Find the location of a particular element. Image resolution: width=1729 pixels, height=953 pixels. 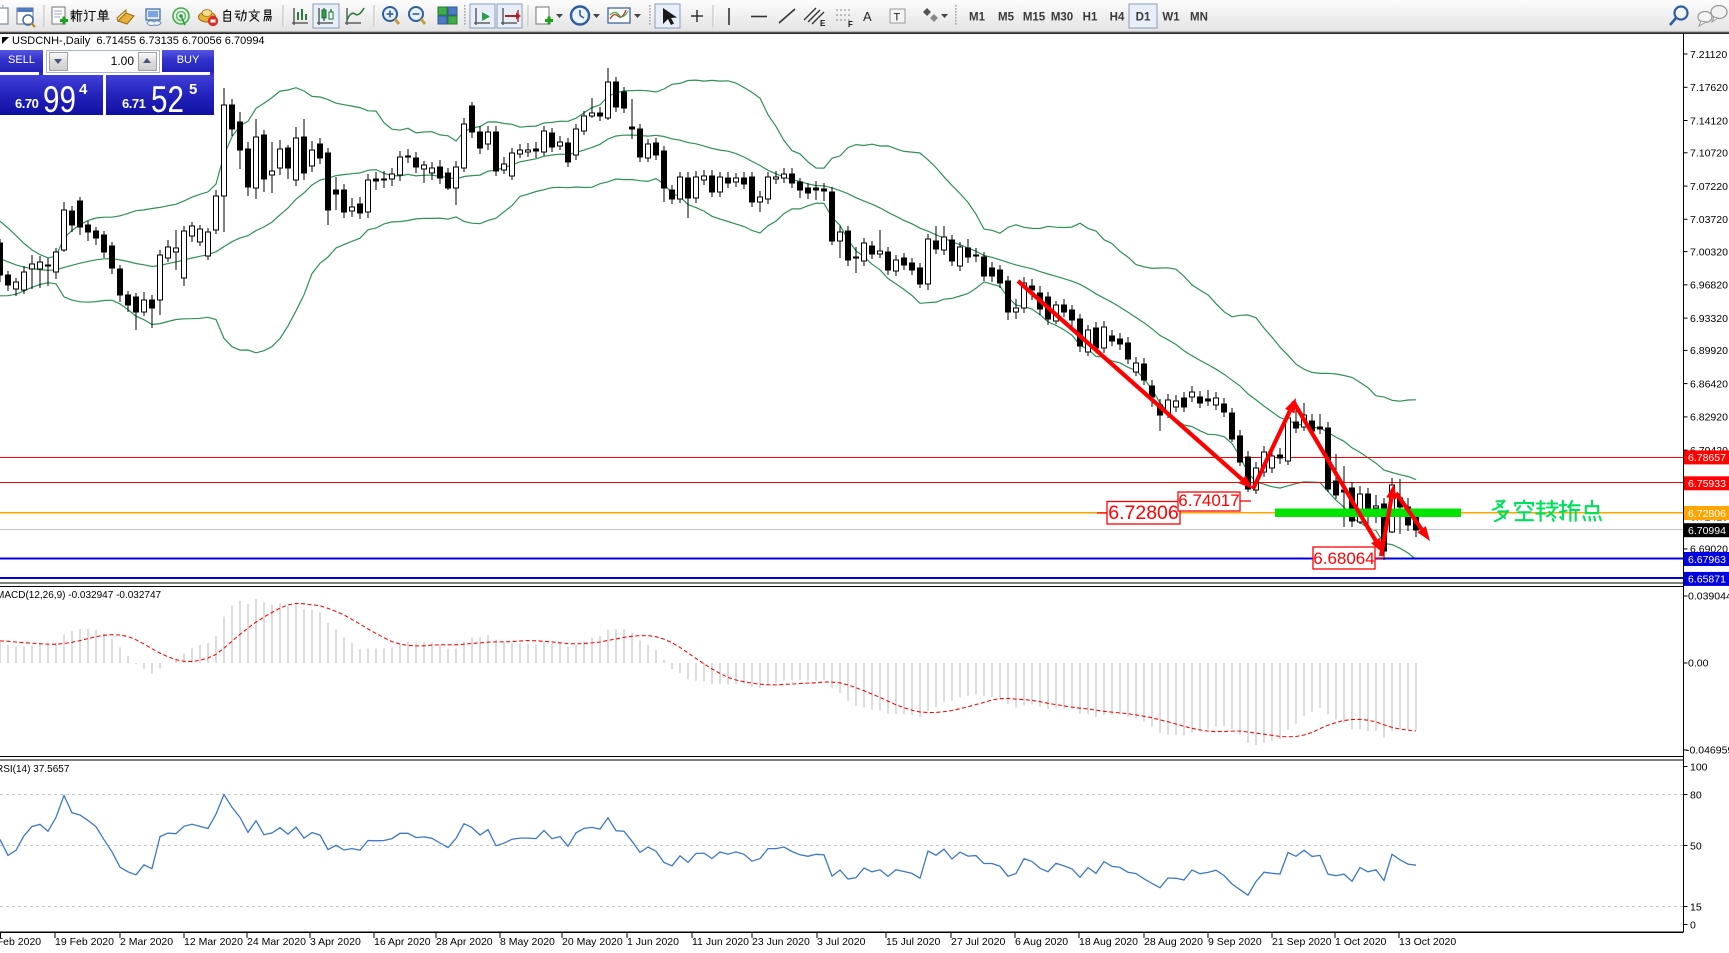

svg-text: E is located at coordinates (823, 23).